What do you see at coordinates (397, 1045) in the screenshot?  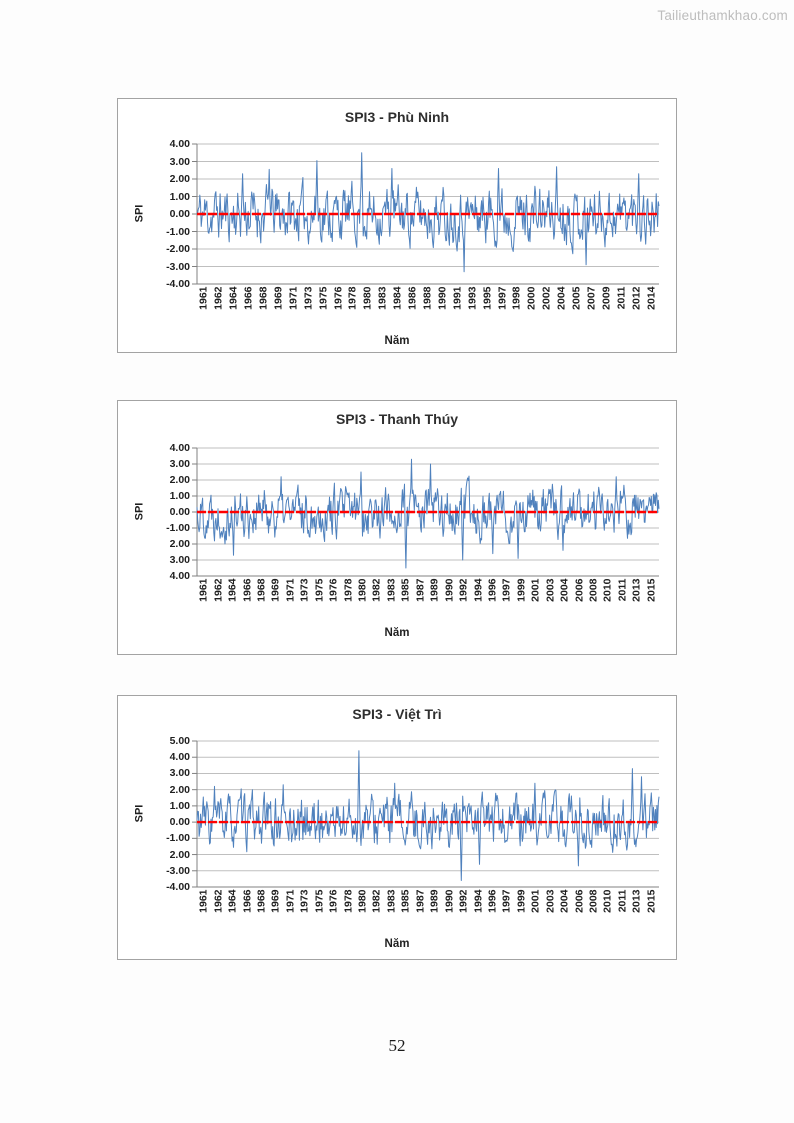 I see `page-number: 52` at bounding box center [397, 1045].